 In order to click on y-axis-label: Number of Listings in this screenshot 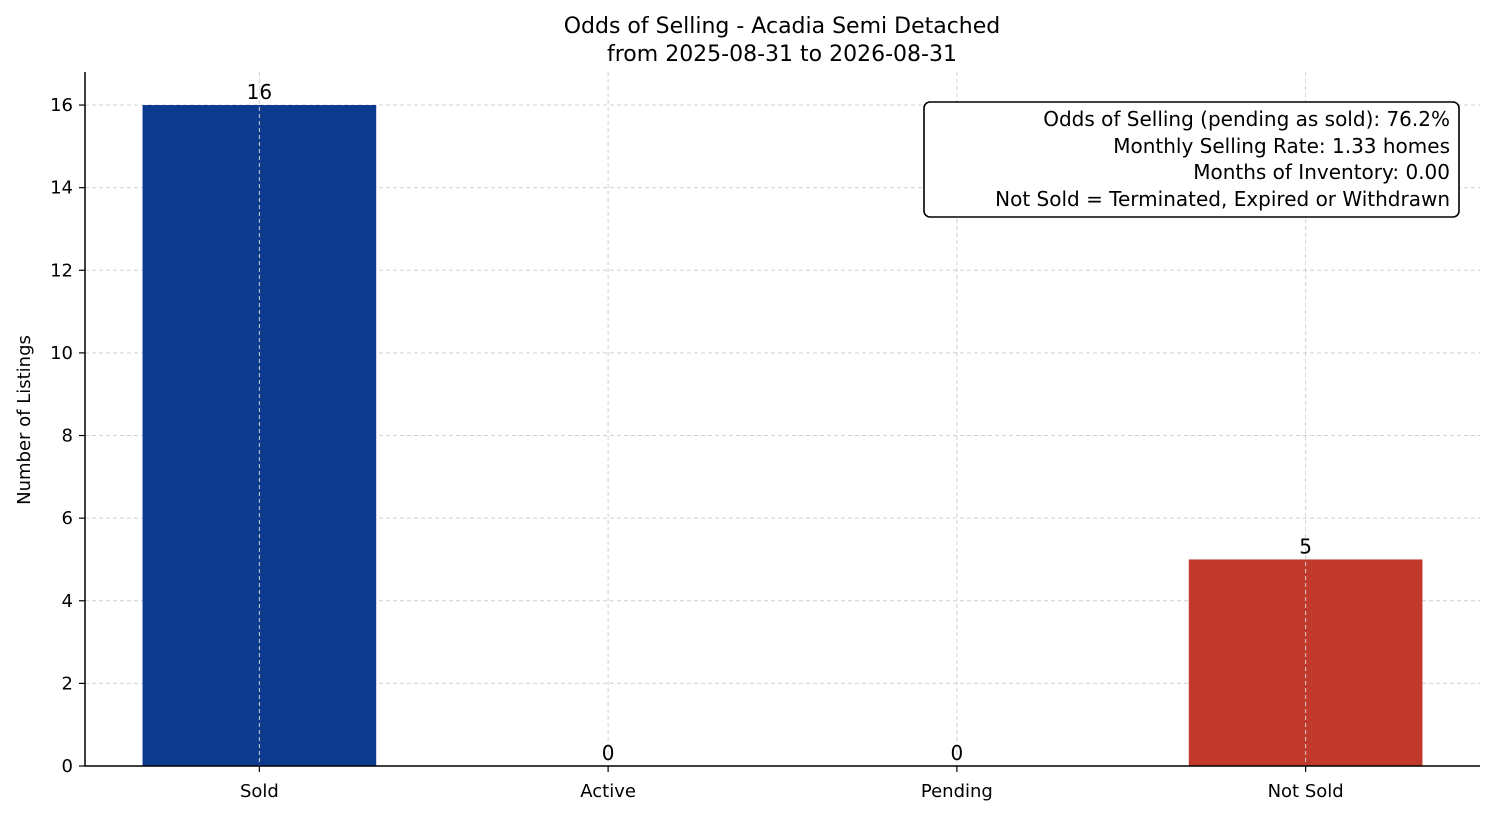, I will do `click(24, 420)`.